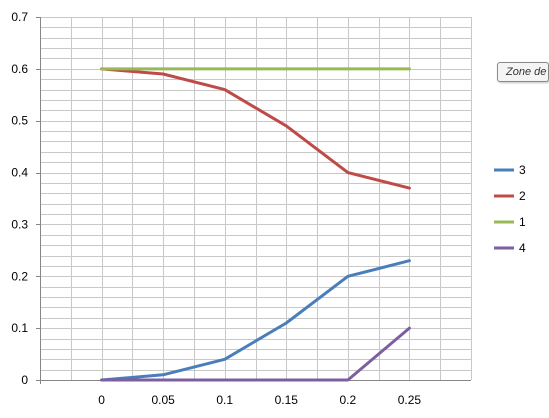  Describe the element at coordinates (19, 276) in the screenshot. I see `y-tick-label: 0.2` at that location.